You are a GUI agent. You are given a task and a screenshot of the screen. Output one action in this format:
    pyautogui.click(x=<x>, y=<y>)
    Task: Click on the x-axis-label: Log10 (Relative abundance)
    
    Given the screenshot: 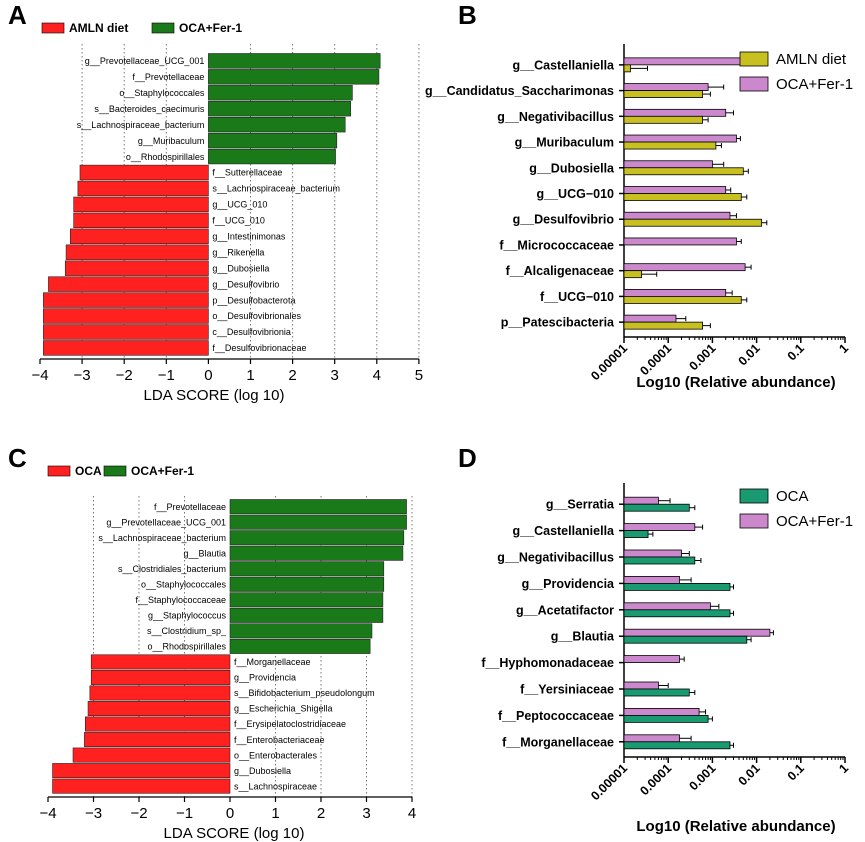 What is the action you would take?
    pyautogui.click(x=735, y=826)
    